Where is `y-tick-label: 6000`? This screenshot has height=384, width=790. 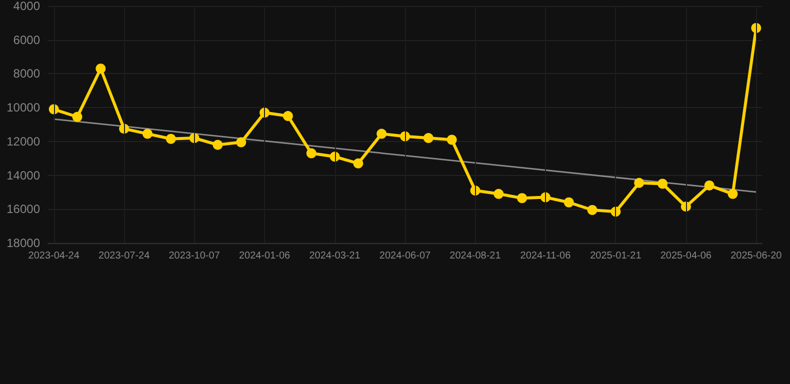
y-tick-label: 6000 is located at coordinates (26, 39).